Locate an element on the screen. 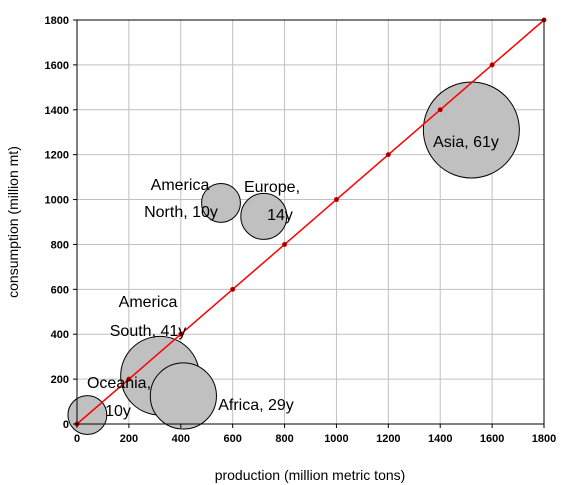 The image size is (561, 485). bubble-label: 14y is located at coordinates (280, 215).